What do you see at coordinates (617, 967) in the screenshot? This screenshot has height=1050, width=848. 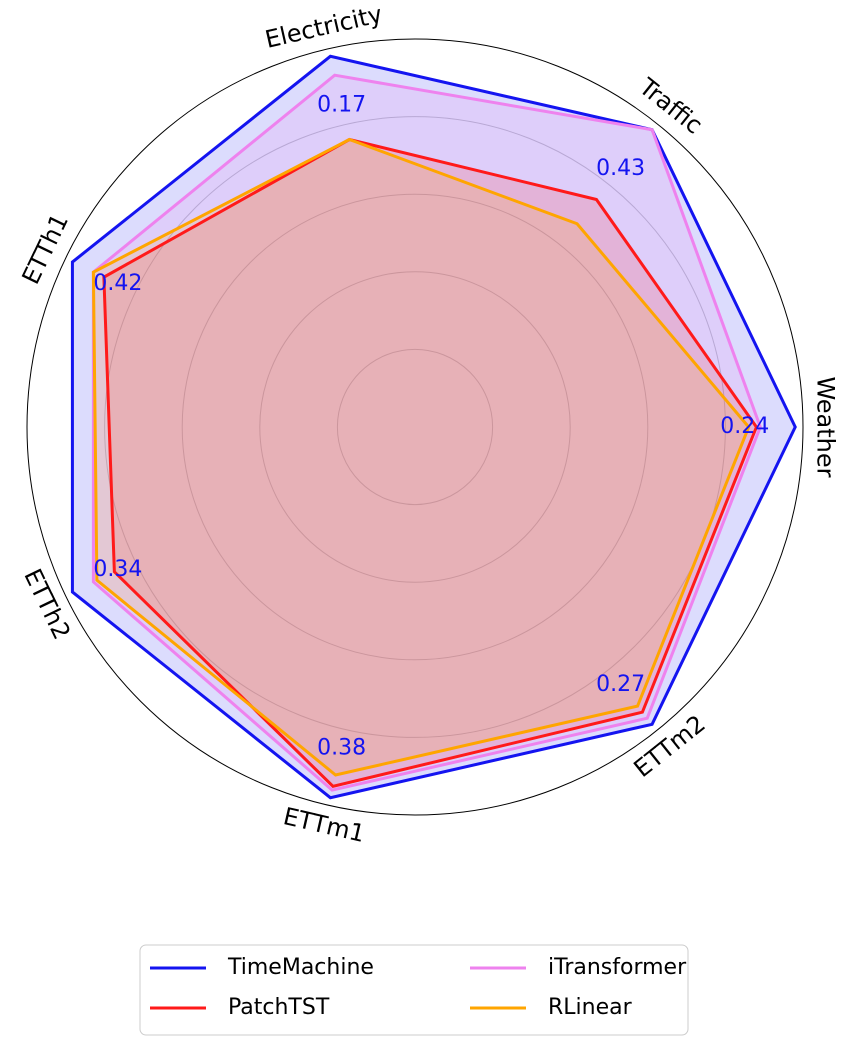 I see `legend-label: iTransformer` at bounding box center [617, 967].